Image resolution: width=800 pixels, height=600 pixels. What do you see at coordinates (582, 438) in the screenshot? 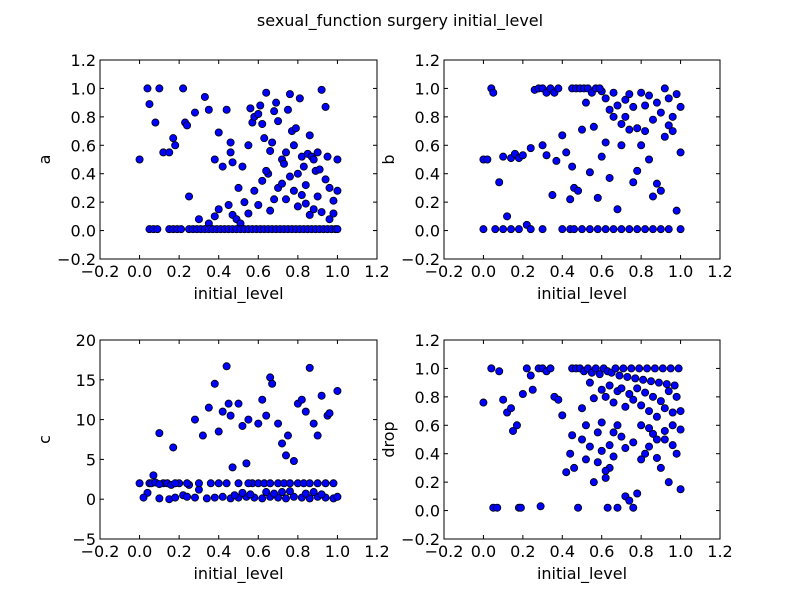
I see `points-drop` at bounding box center [582, 438].